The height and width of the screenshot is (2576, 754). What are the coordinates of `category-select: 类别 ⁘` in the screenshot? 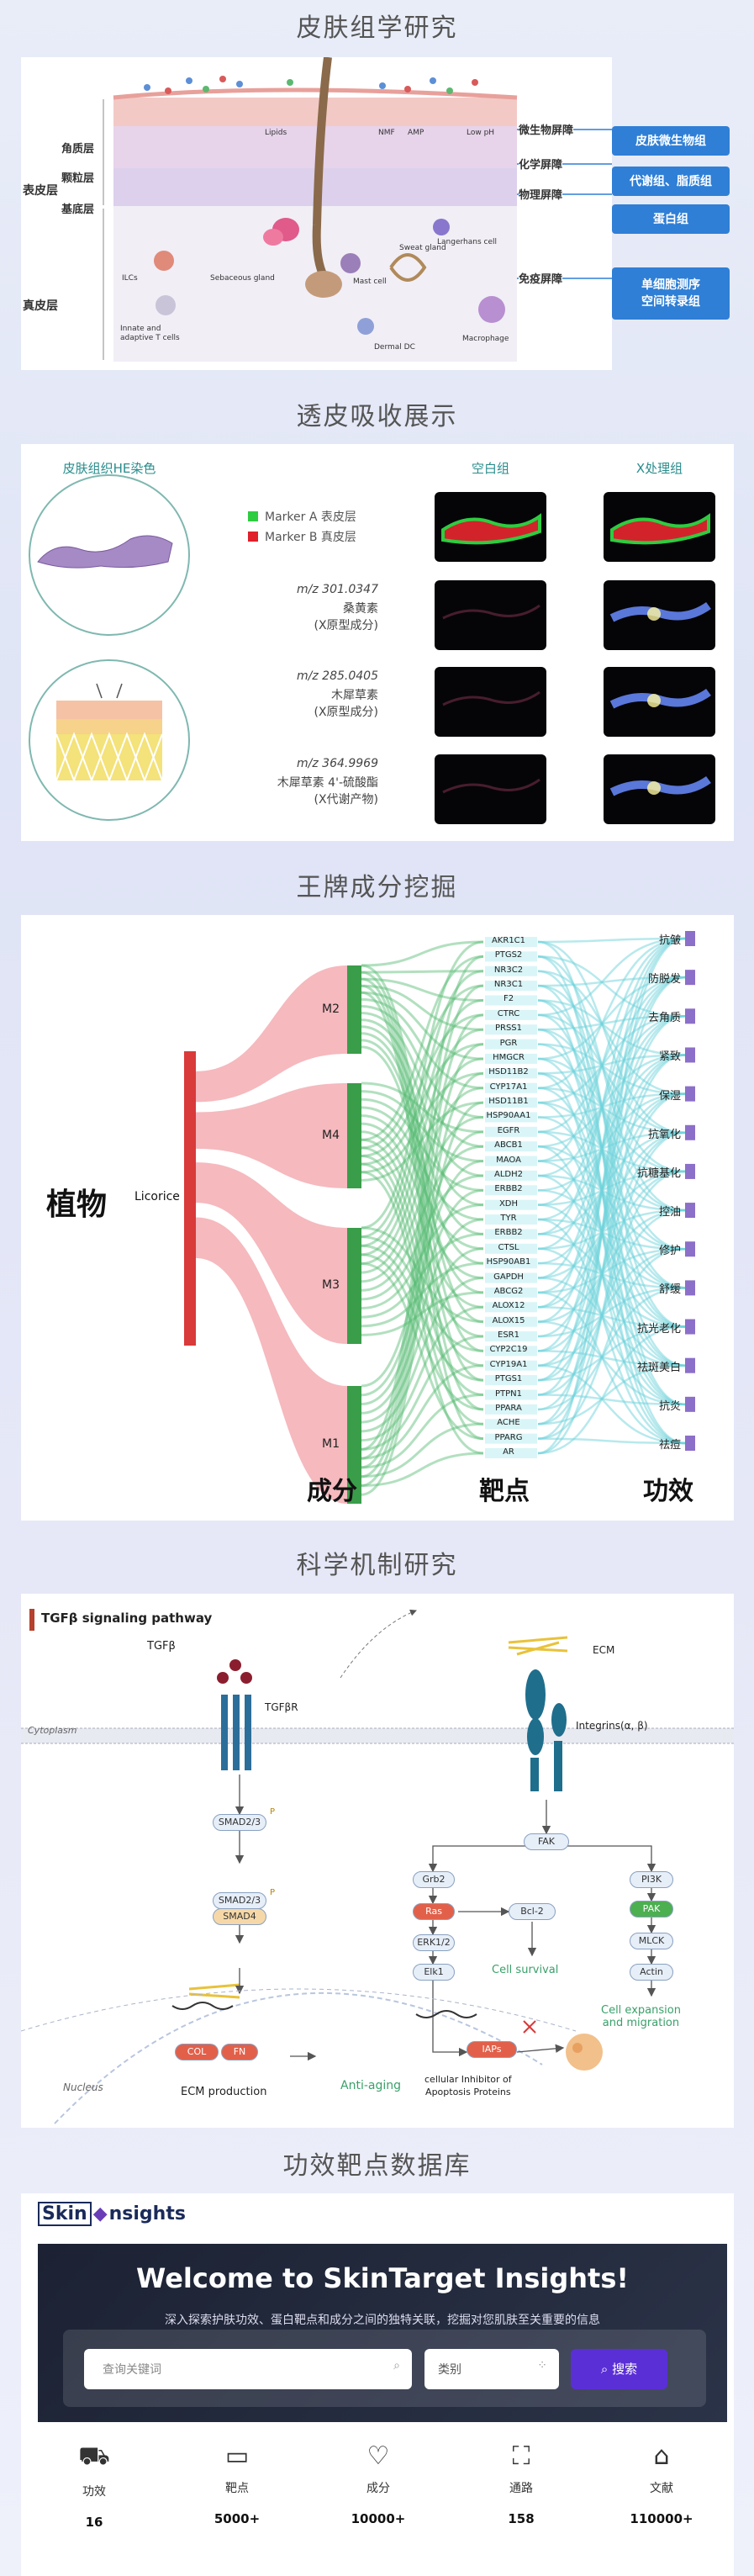 It's located at (491, 2369).